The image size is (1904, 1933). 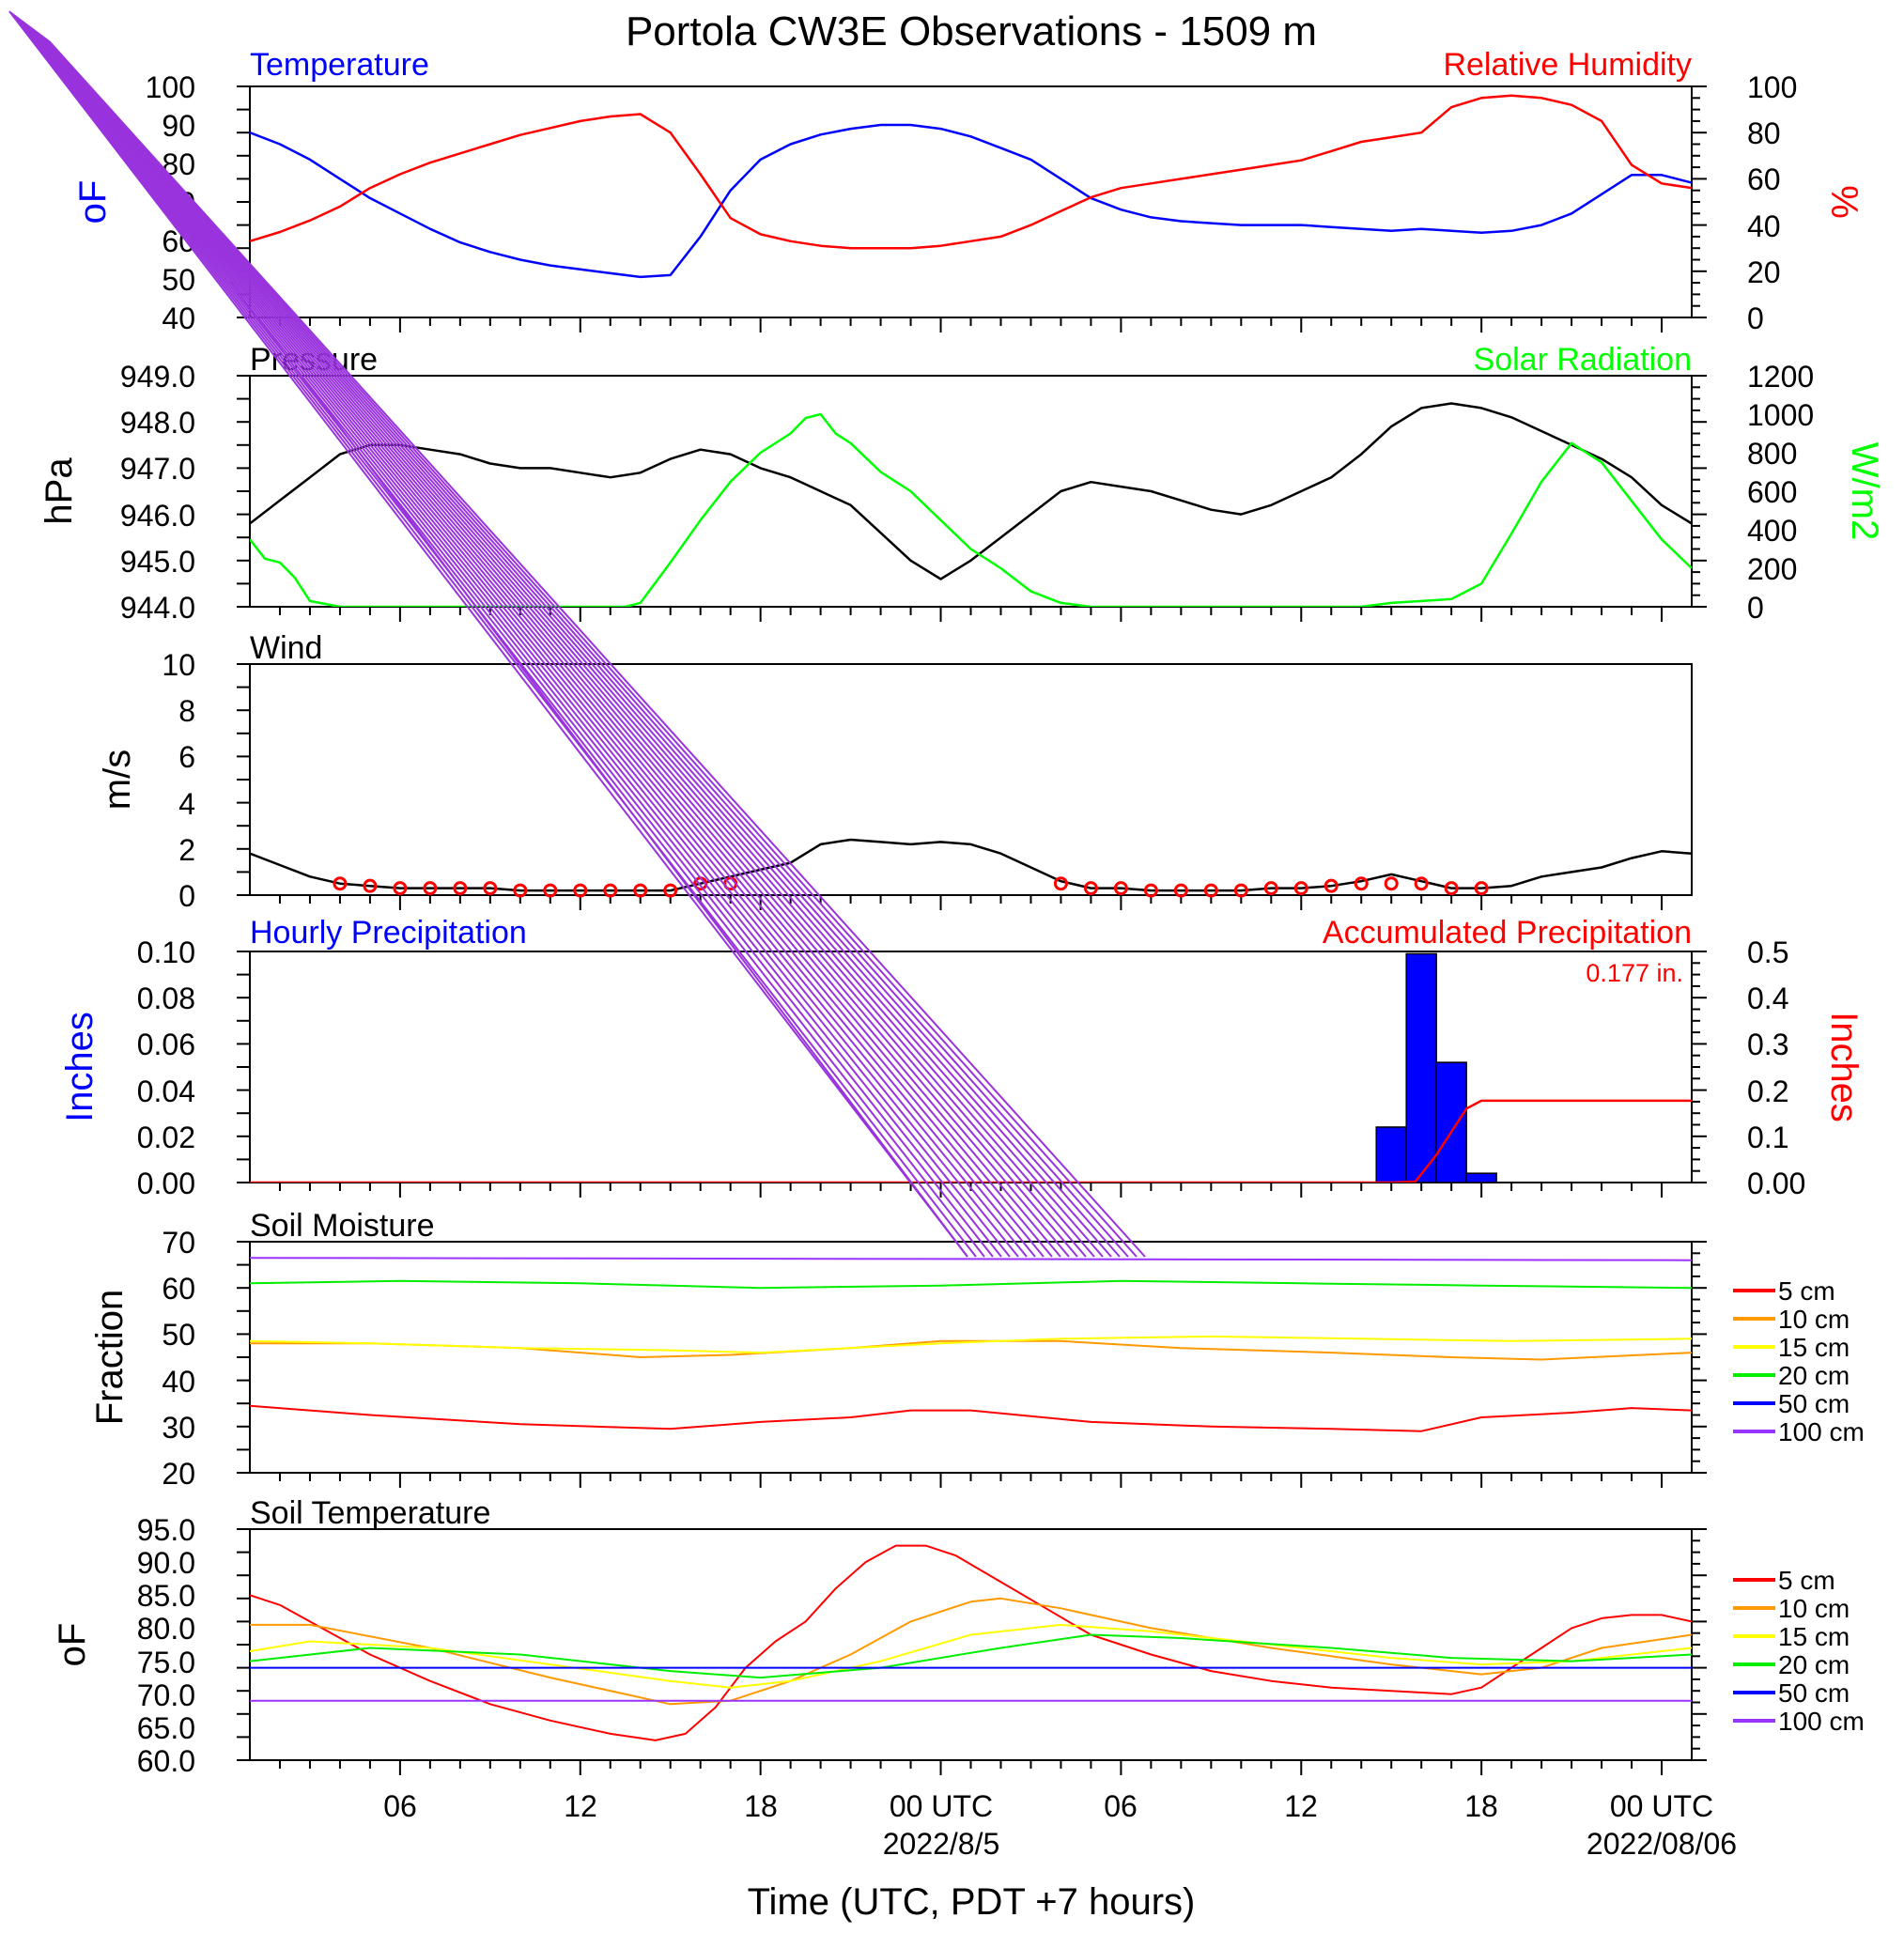 I want to click on tick-label: 400, so click(x=1772, y=531).